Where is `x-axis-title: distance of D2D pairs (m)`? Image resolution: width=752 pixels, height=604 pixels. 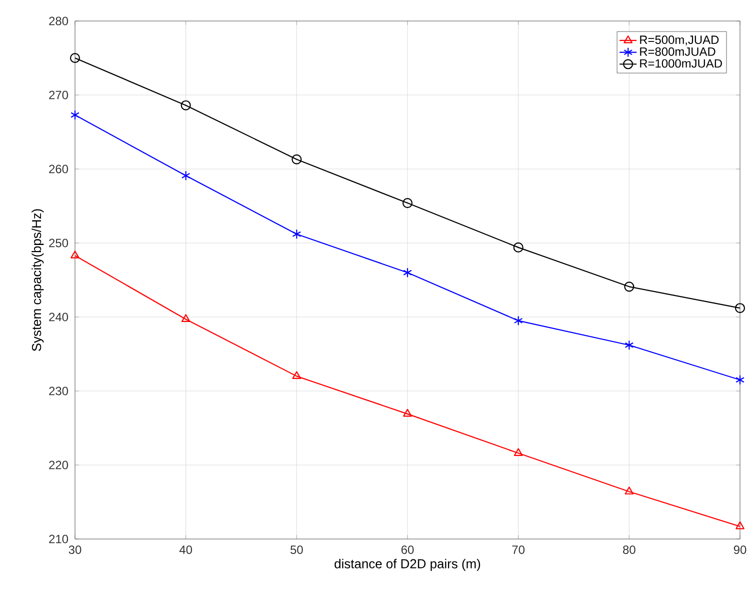 x-axis-title: distance of D2D pairs (m) is located at coordinates (407, 564).